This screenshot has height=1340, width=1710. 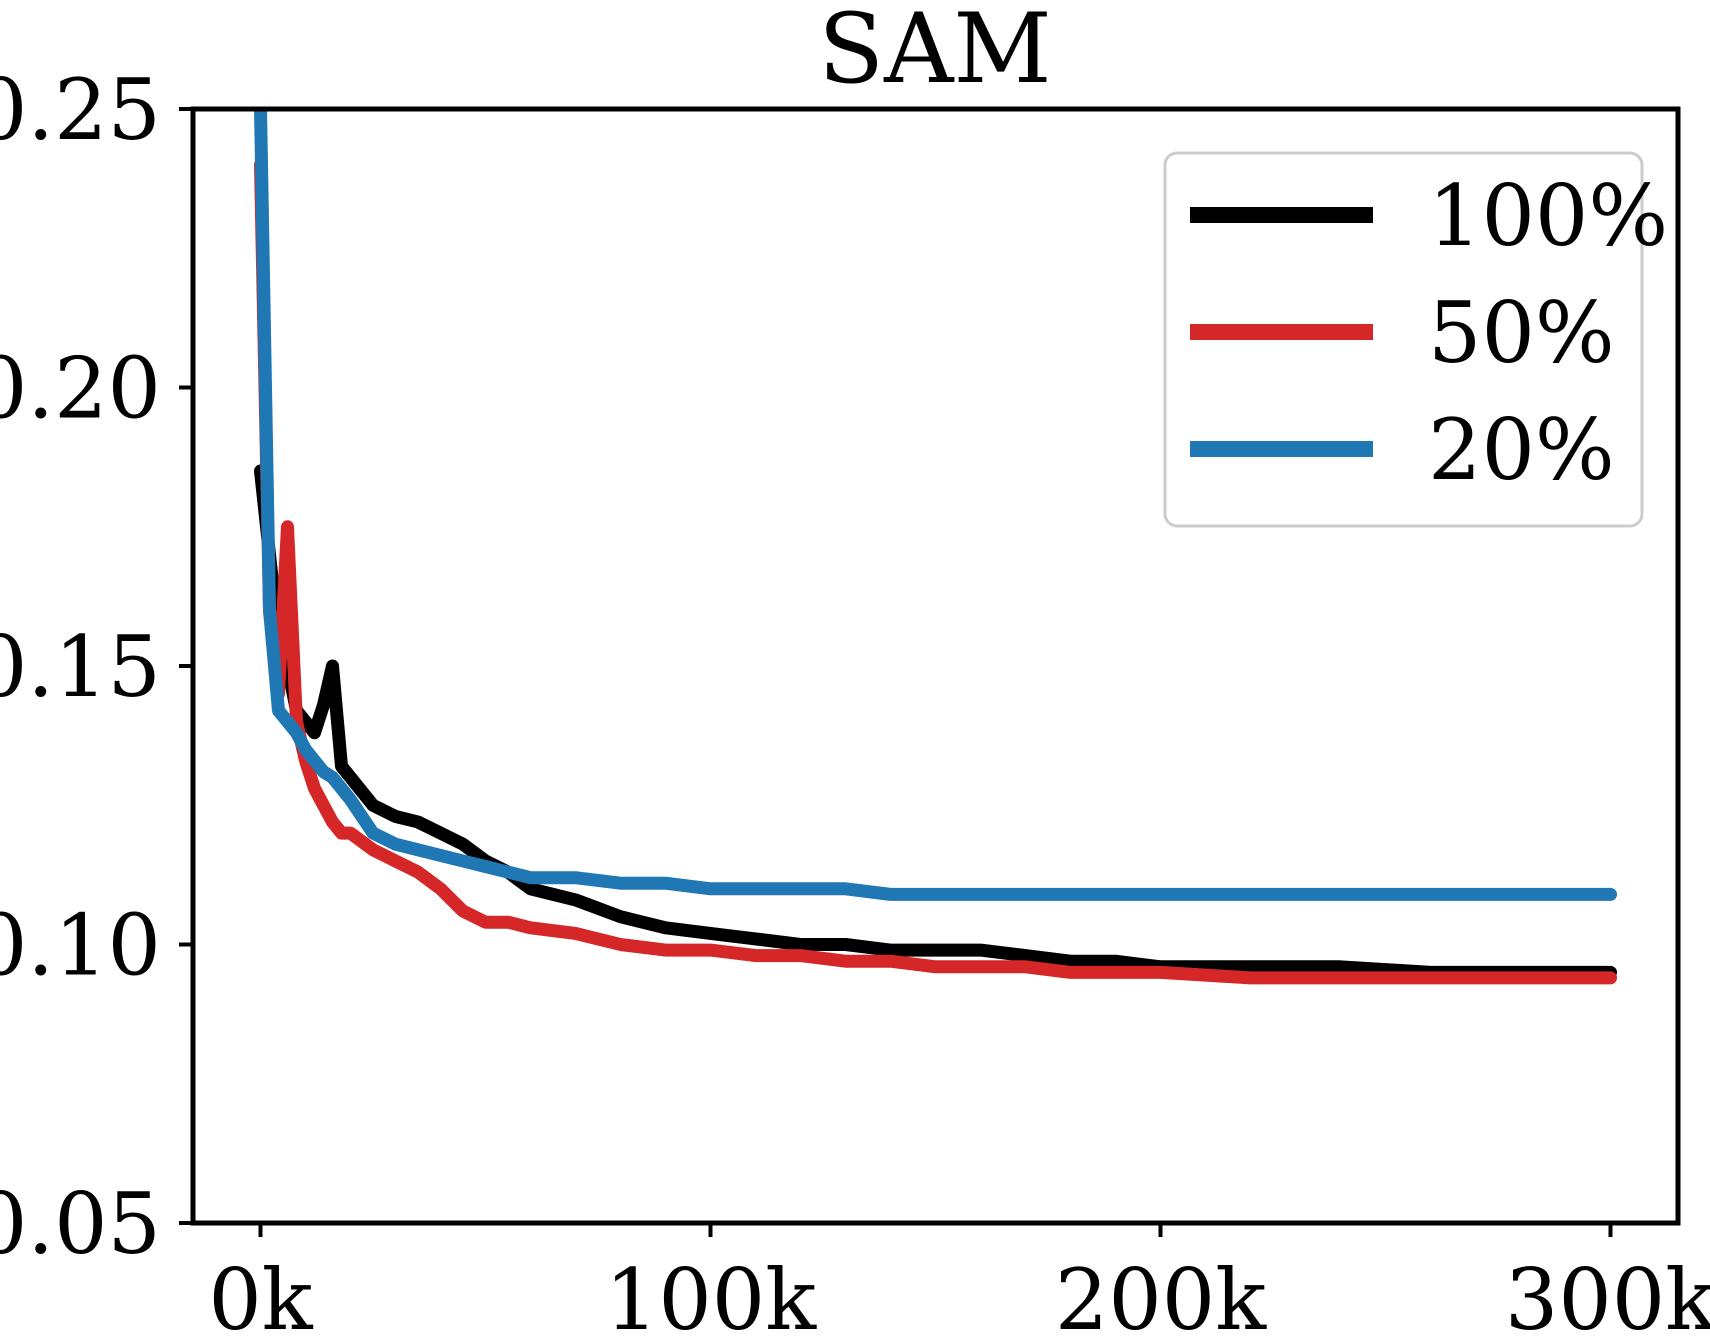 What do you see at coordinates (1403, 339) in the screenshot?
I see `legend-box` at bounding box center [1403, 339].